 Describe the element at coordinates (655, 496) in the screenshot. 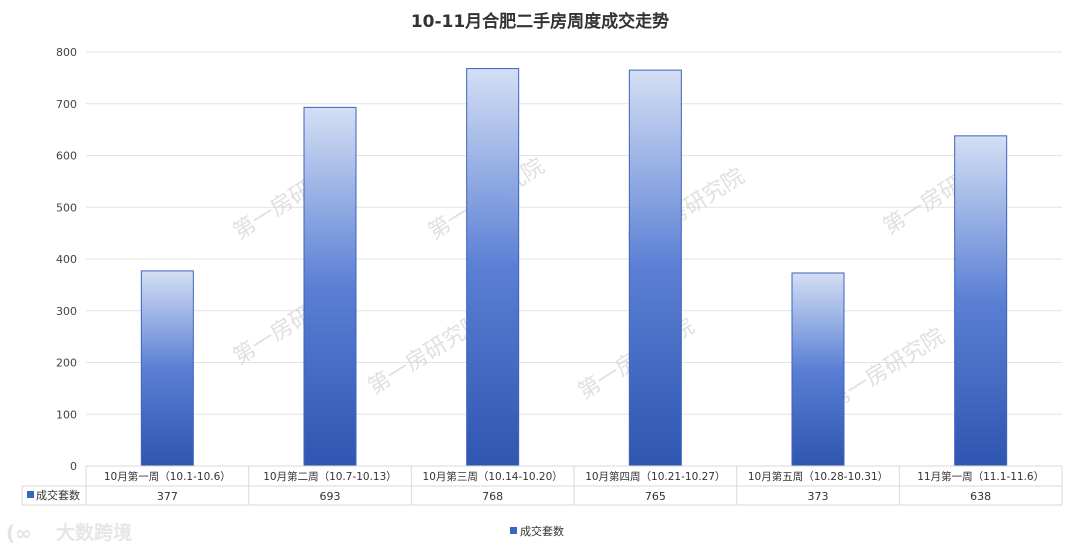

I see `table-value: 765` at that location.